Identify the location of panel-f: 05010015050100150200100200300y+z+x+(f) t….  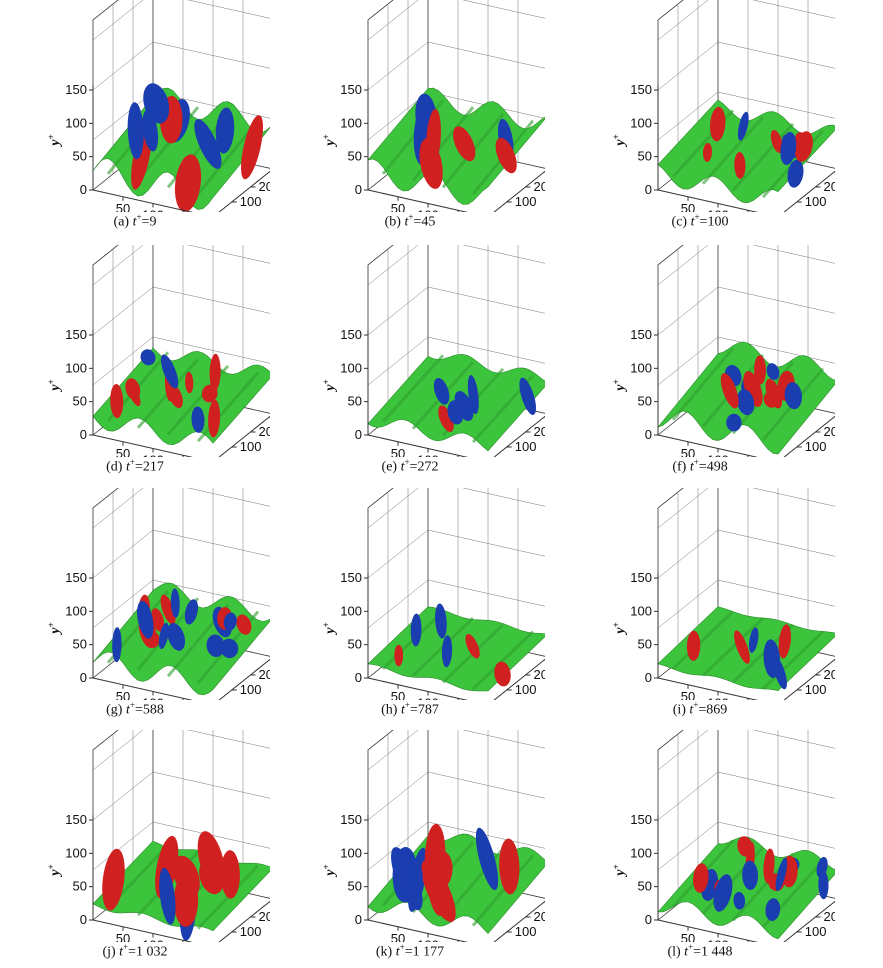
(700, 361).